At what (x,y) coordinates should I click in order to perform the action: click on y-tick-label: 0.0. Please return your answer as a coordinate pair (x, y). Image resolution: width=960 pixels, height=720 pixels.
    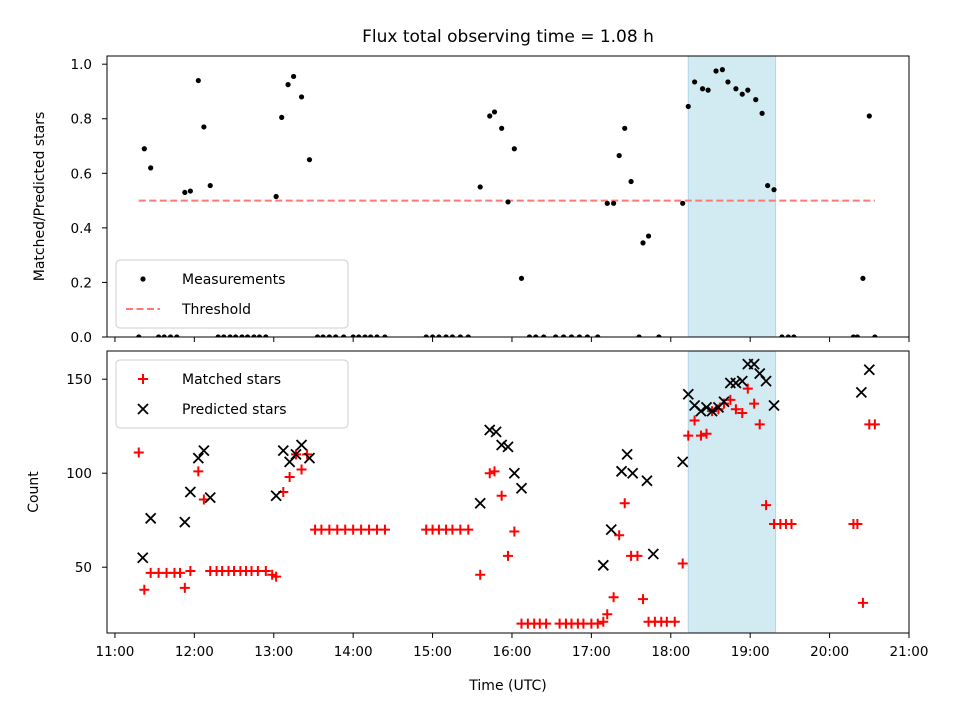
    Looking at the image, I should click on (81, 338).